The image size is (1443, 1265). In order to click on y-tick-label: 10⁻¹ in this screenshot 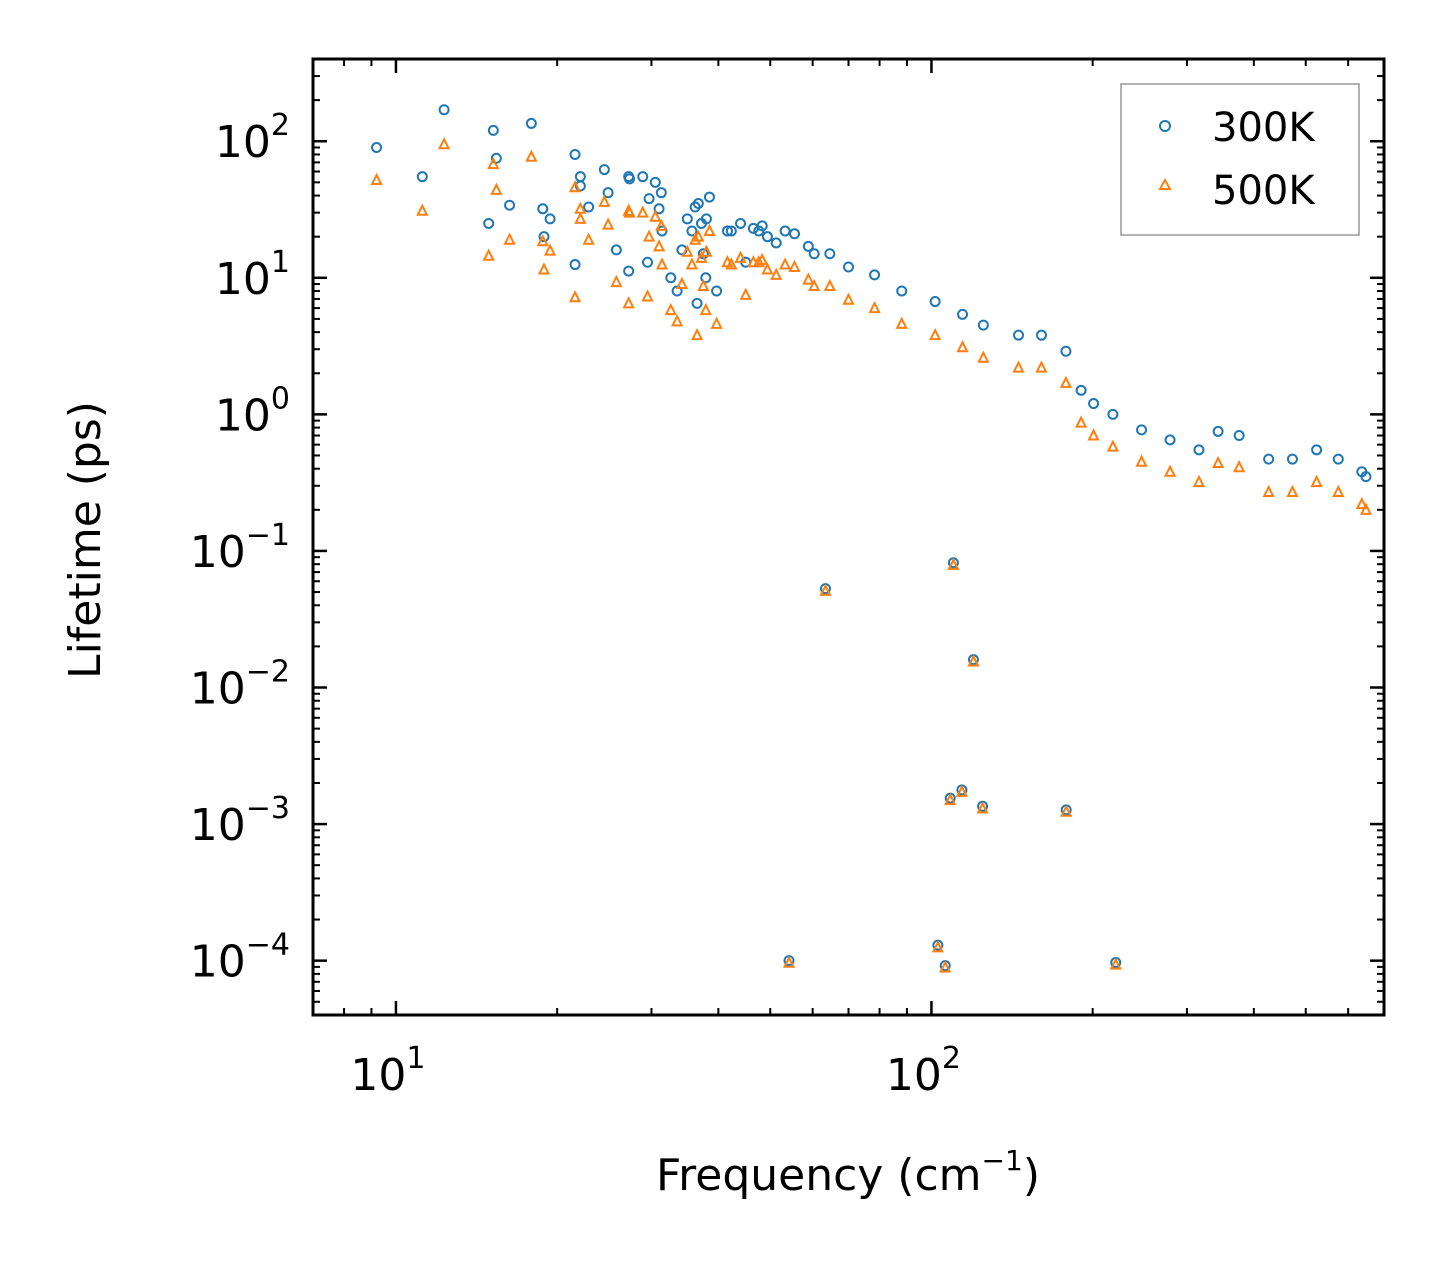, I will do `click(240, 548)`.